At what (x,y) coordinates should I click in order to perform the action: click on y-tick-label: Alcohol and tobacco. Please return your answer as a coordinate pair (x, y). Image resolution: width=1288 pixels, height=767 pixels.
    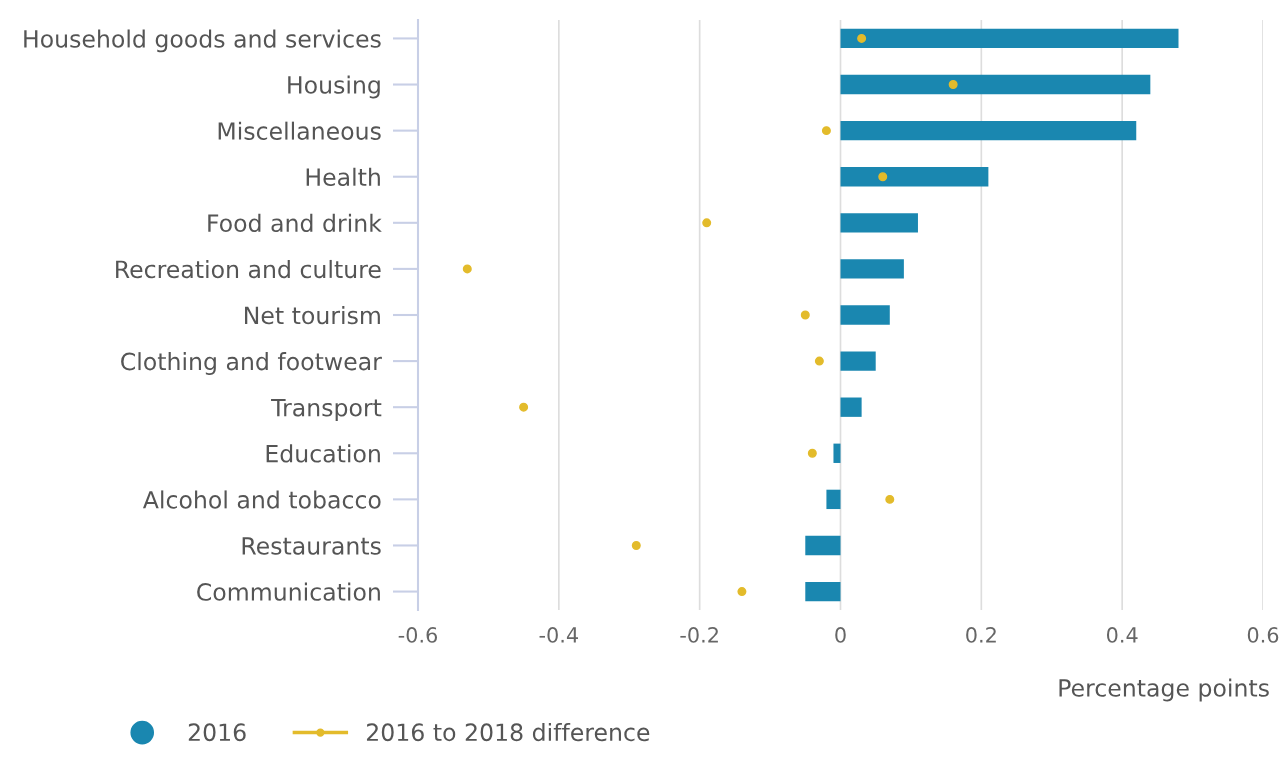
    Looking at the image, I should click on (261, 499).